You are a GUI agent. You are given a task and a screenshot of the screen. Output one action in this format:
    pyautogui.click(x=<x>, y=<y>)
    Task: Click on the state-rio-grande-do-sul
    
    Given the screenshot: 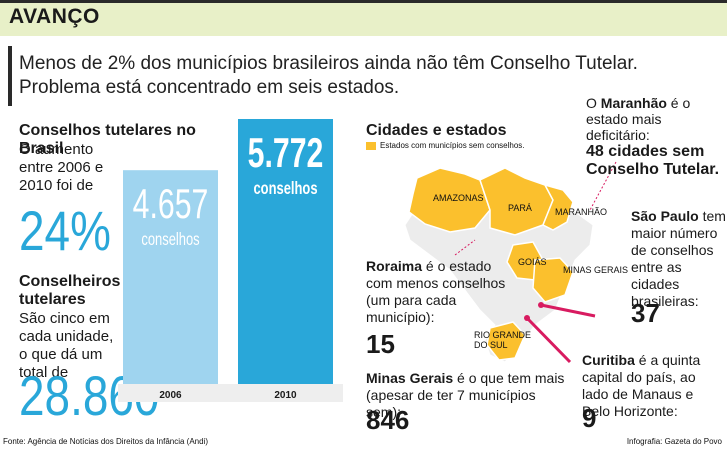 What is the action you would take?
    pyautogui.click(x=506, y=341)
    